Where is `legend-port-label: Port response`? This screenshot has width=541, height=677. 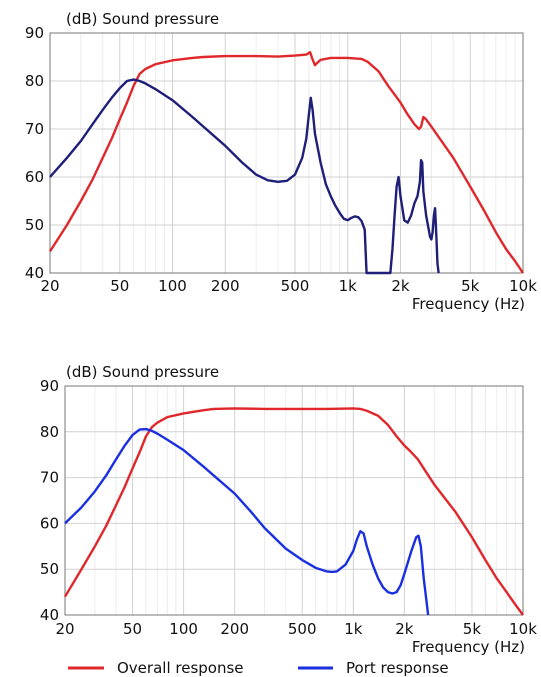 legend-port-label: Port response is located at coordinates (397, 668).